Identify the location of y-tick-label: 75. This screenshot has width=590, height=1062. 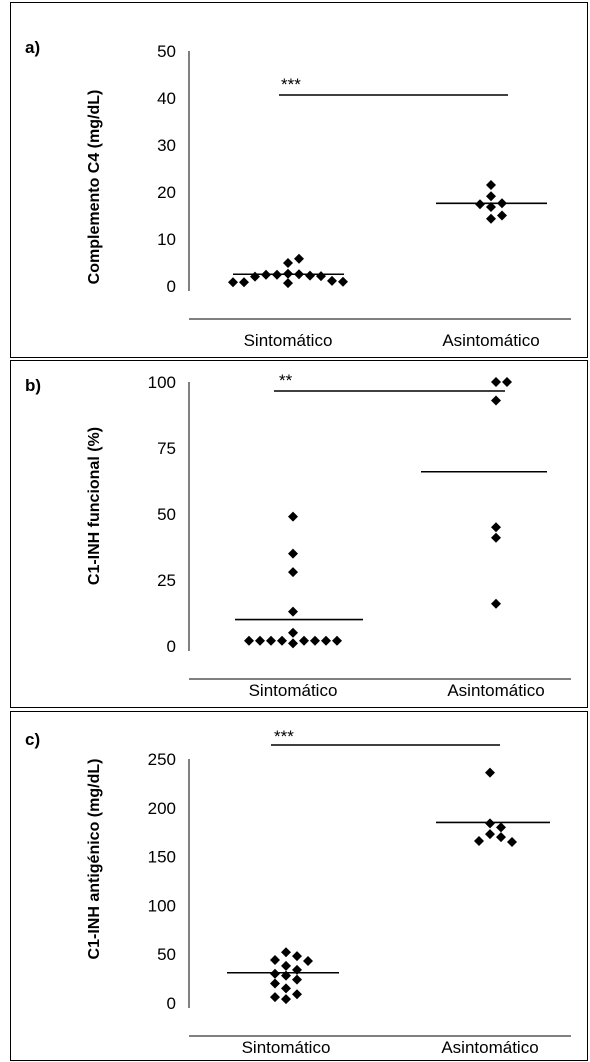
(166, 448).